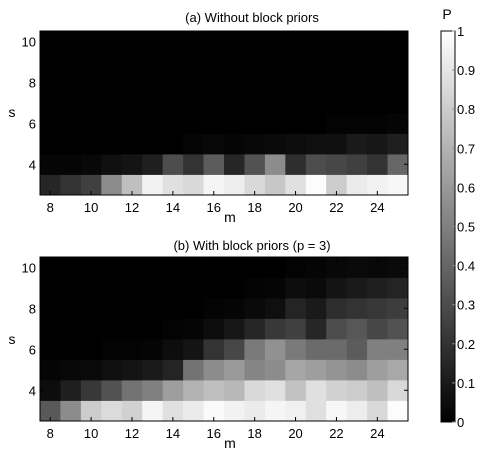 This screenshot has height=456, width=484. What do you see at coordinates (446, 14) in the screenshot?
I see `colorbar-label: P` at bounding box center [446, 14].